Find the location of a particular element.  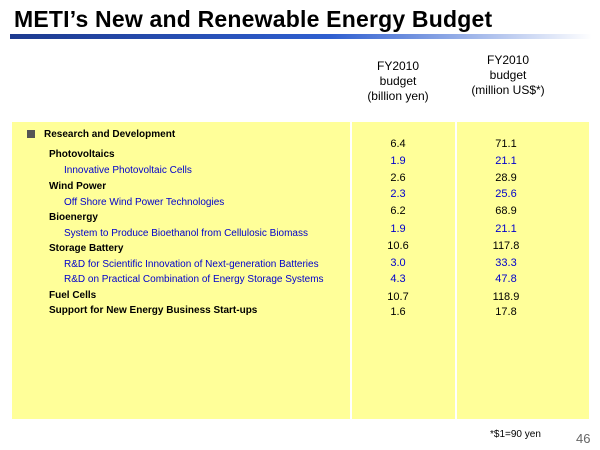

yen-value: 3.0 is located at coordinates (398, 263).